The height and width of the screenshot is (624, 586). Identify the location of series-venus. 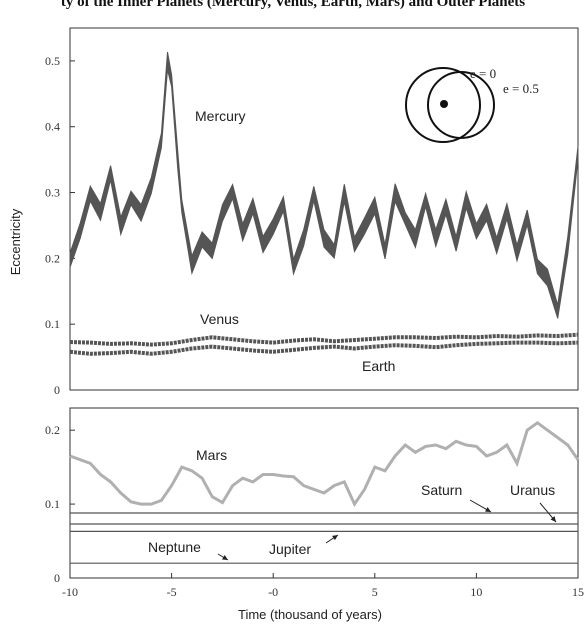
(324, 339).